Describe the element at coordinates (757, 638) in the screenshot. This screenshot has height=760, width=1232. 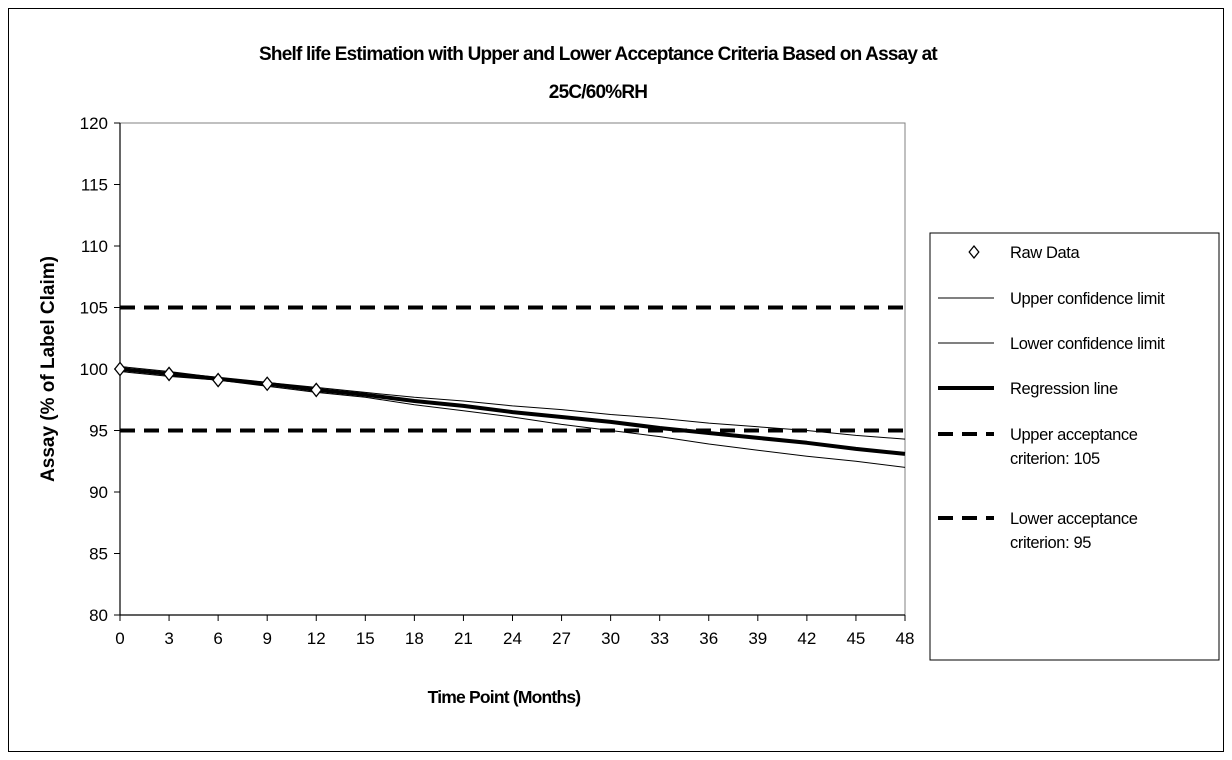
I see `x-tick-label: 39` at that location.